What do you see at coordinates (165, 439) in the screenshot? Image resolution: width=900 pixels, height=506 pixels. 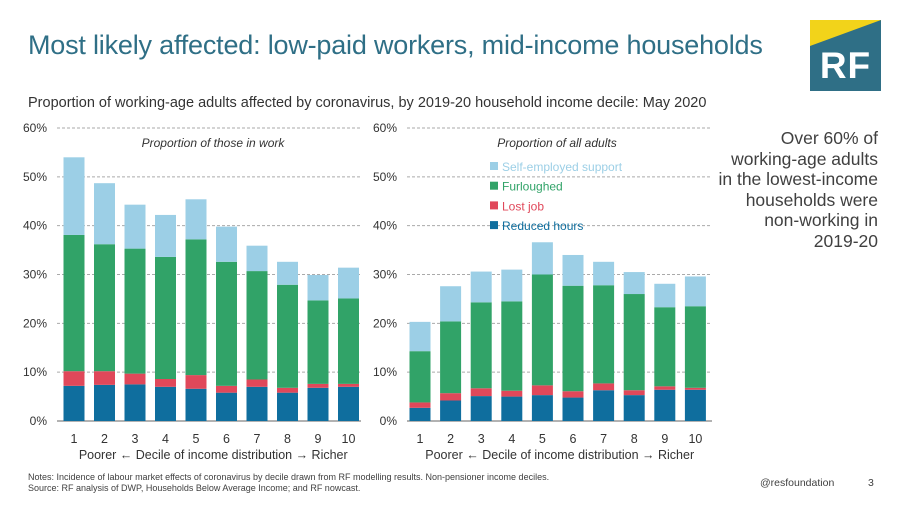 I see `x-tick-label: 4` at bounding box center [165, 439].